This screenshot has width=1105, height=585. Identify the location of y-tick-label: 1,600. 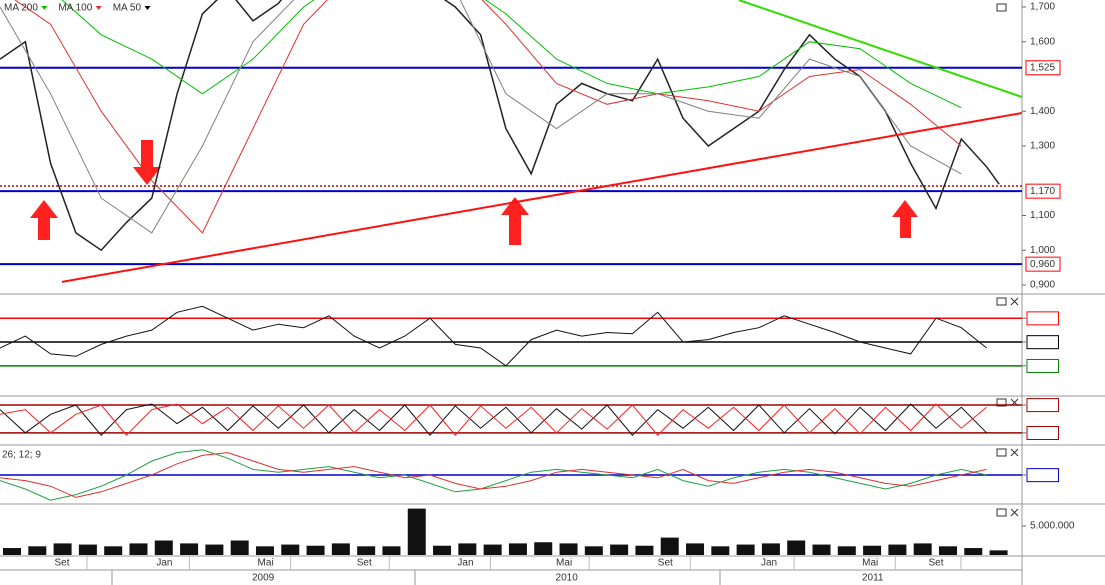
(1042, 41).